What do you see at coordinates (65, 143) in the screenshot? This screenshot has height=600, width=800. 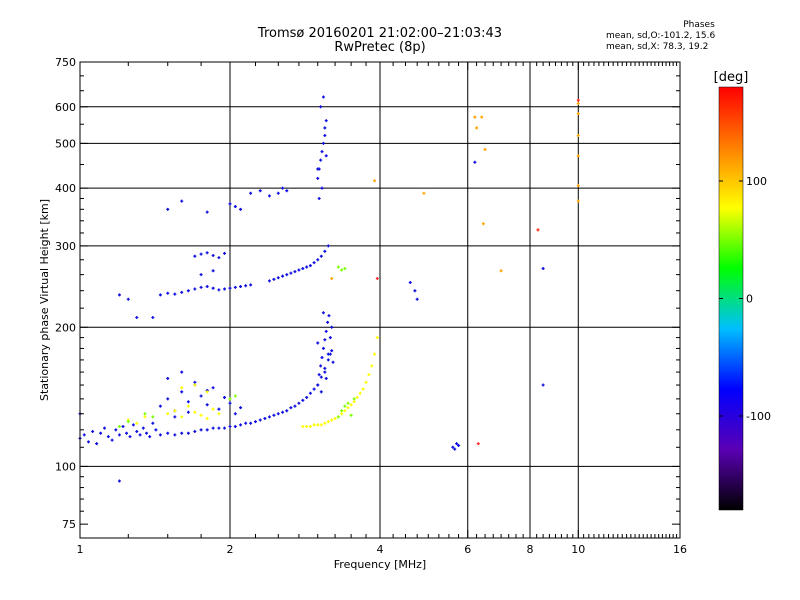 I see `y-tick-label: 500` at bounding box center [65, 143].